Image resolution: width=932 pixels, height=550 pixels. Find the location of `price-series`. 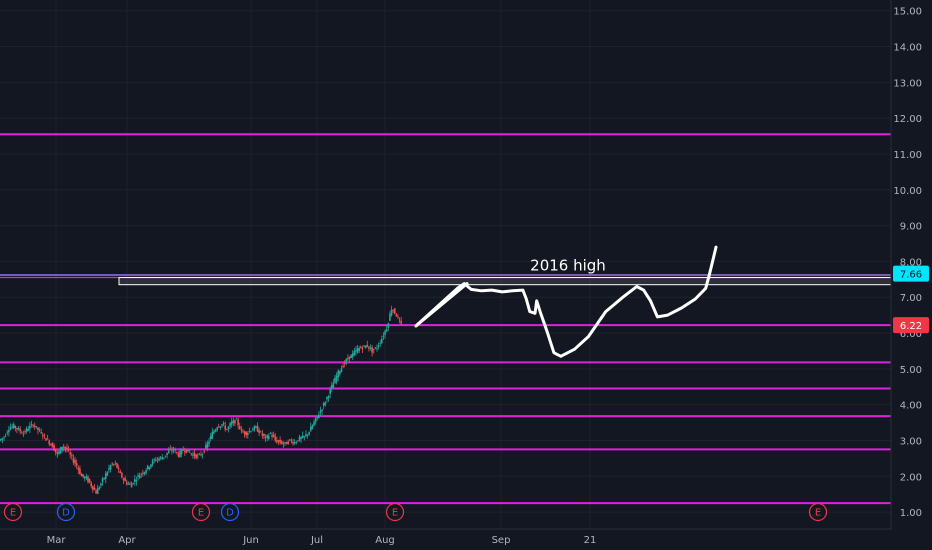

price-series is located at coordinates (201, 400).